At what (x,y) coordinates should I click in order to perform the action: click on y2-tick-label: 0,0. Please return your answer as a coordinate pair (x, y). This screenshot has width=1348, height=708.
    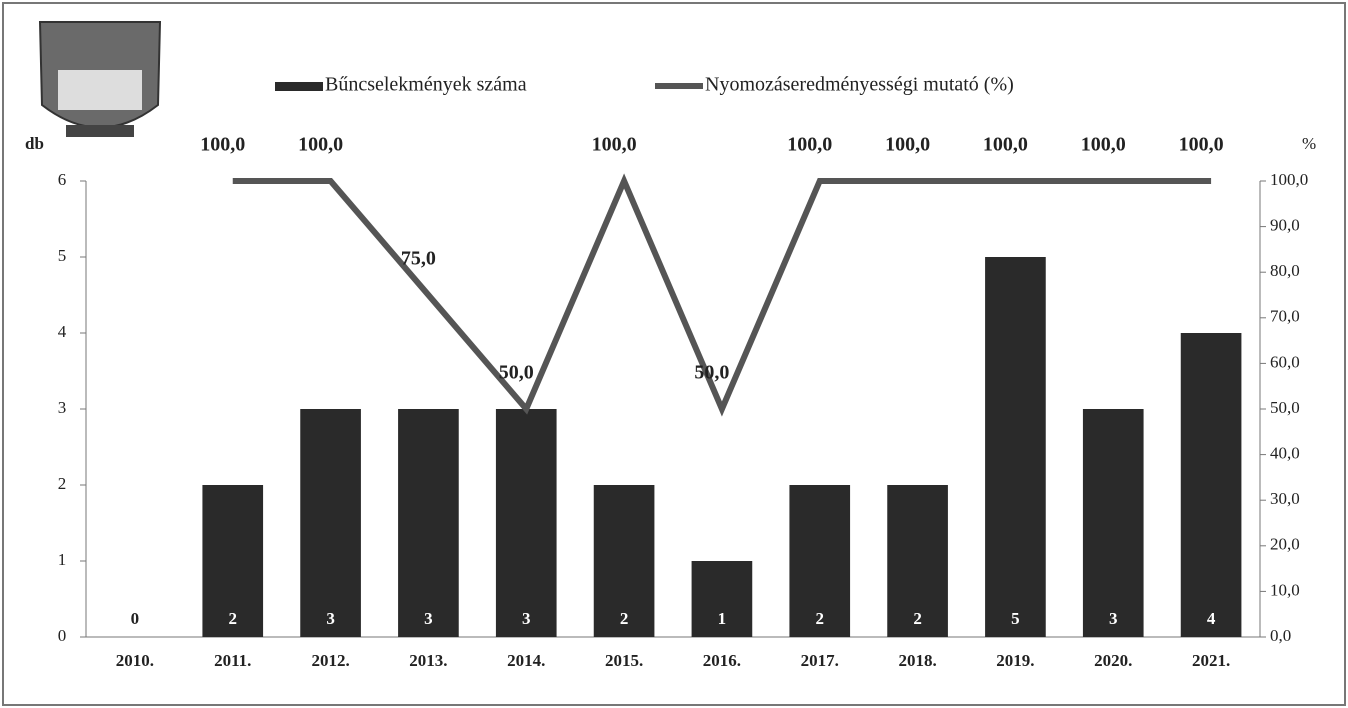
    Looking at the image, I should click on (1280, 635).